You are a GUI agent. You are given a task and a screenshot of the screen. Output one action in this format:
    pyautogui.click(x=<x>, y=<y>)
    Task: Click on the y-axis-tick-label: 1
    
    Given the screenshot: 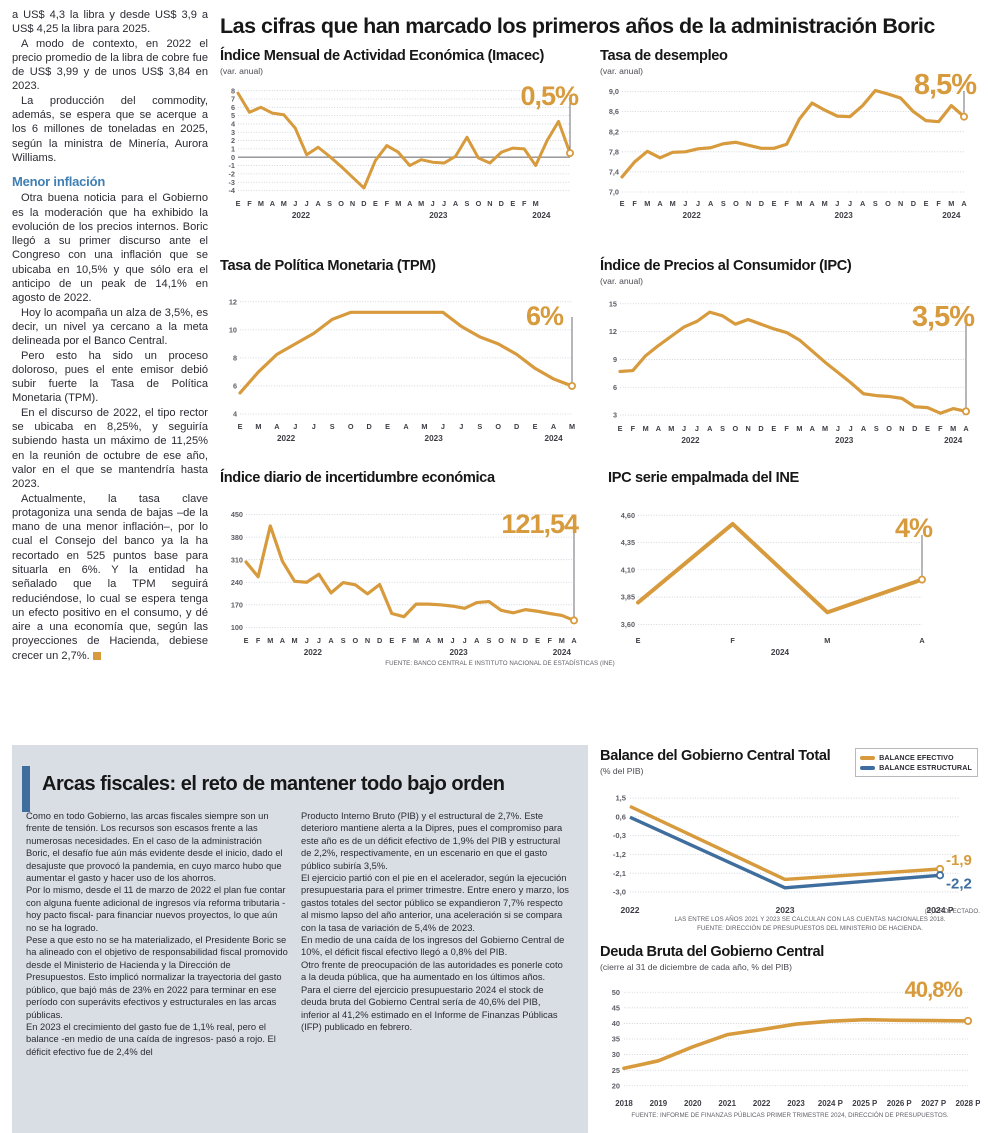 What is the action you would take?
    pyautogui.click(x=233, y=149)
    